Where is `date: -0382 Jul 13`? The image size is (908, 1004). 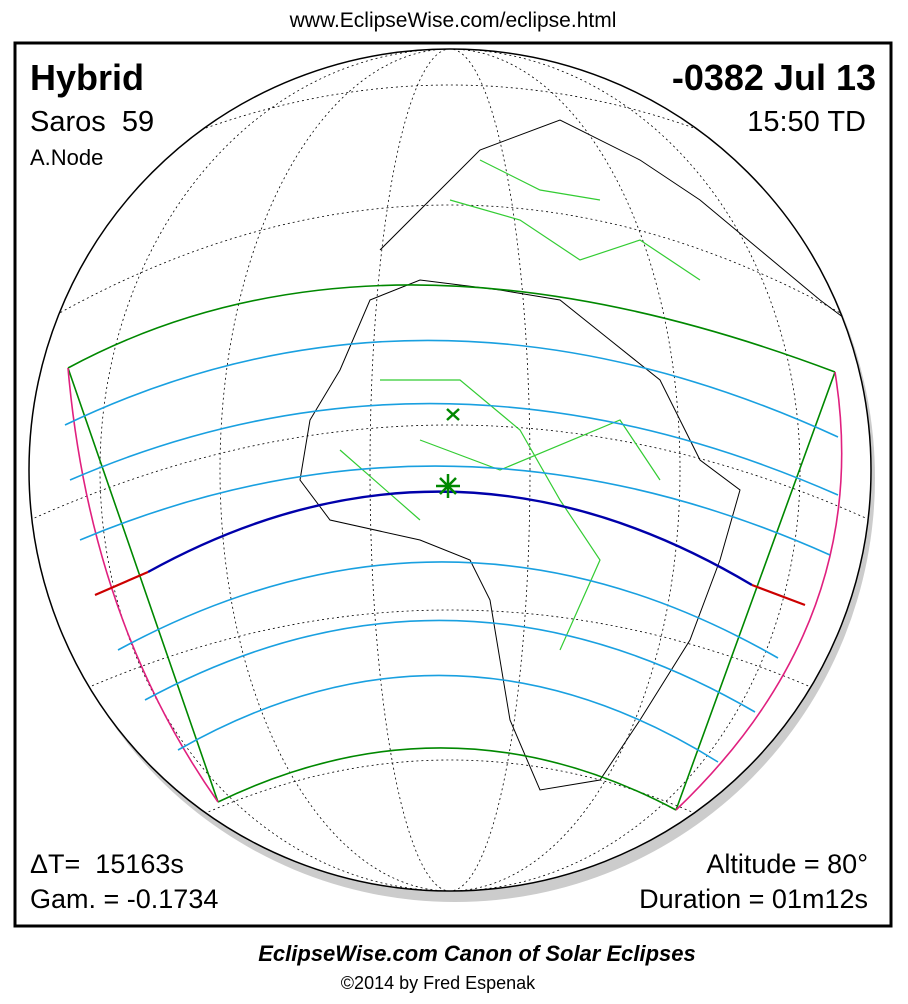
date: -0382 Jul 13 is located at coordinates (774, 77).